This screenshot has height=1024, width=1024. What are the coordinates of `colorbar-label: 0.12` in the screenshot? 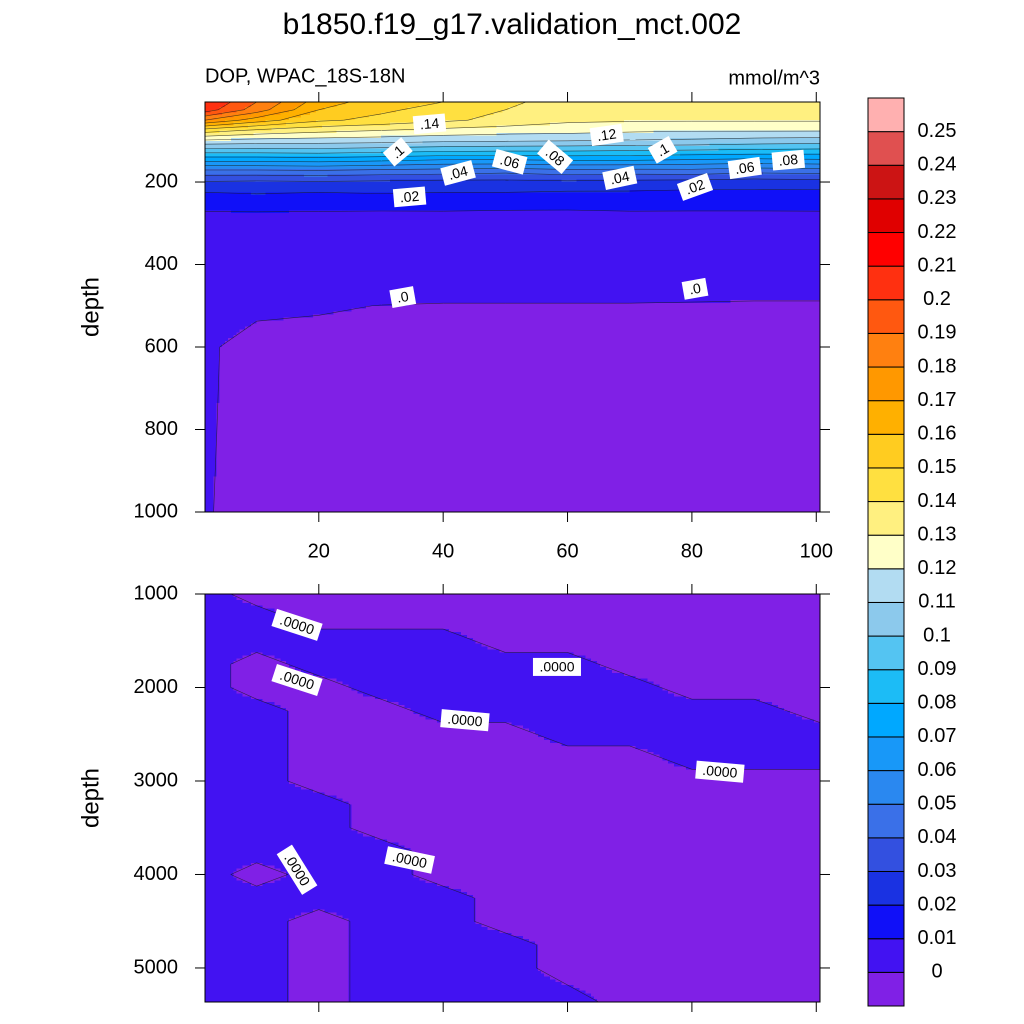 It's located at (937, 568).